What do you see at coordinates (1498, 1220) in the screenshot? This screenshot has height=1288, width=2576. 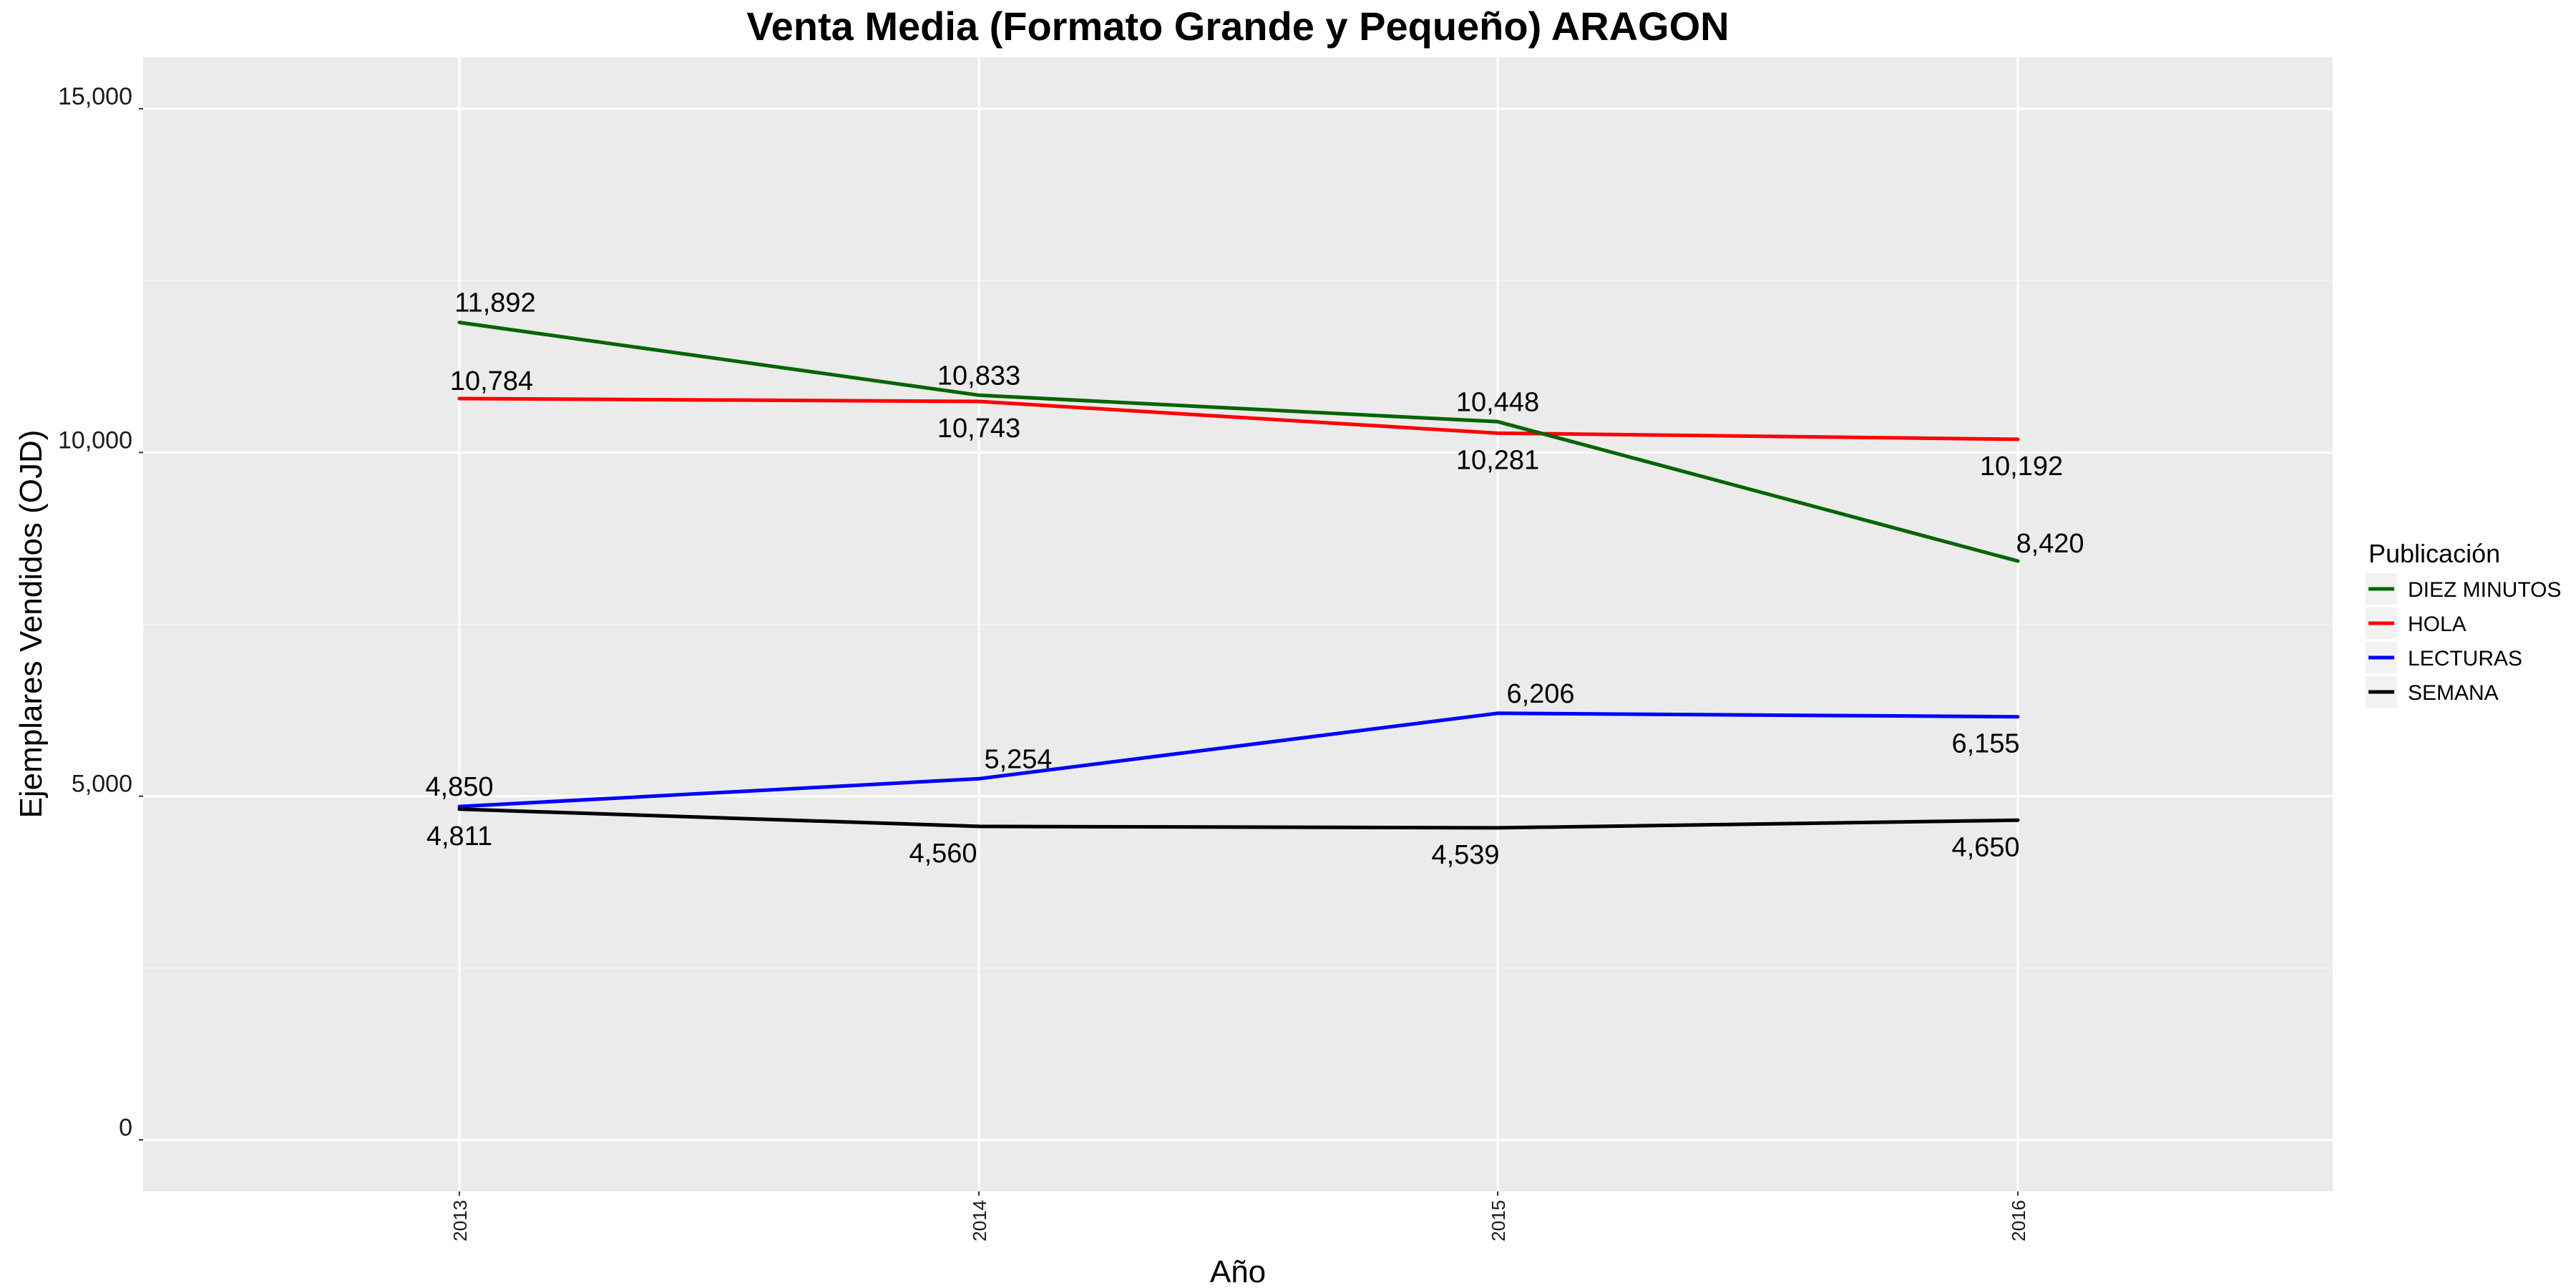 I see `x-tick-label: 2015` at bounding box center [1498, 1220].